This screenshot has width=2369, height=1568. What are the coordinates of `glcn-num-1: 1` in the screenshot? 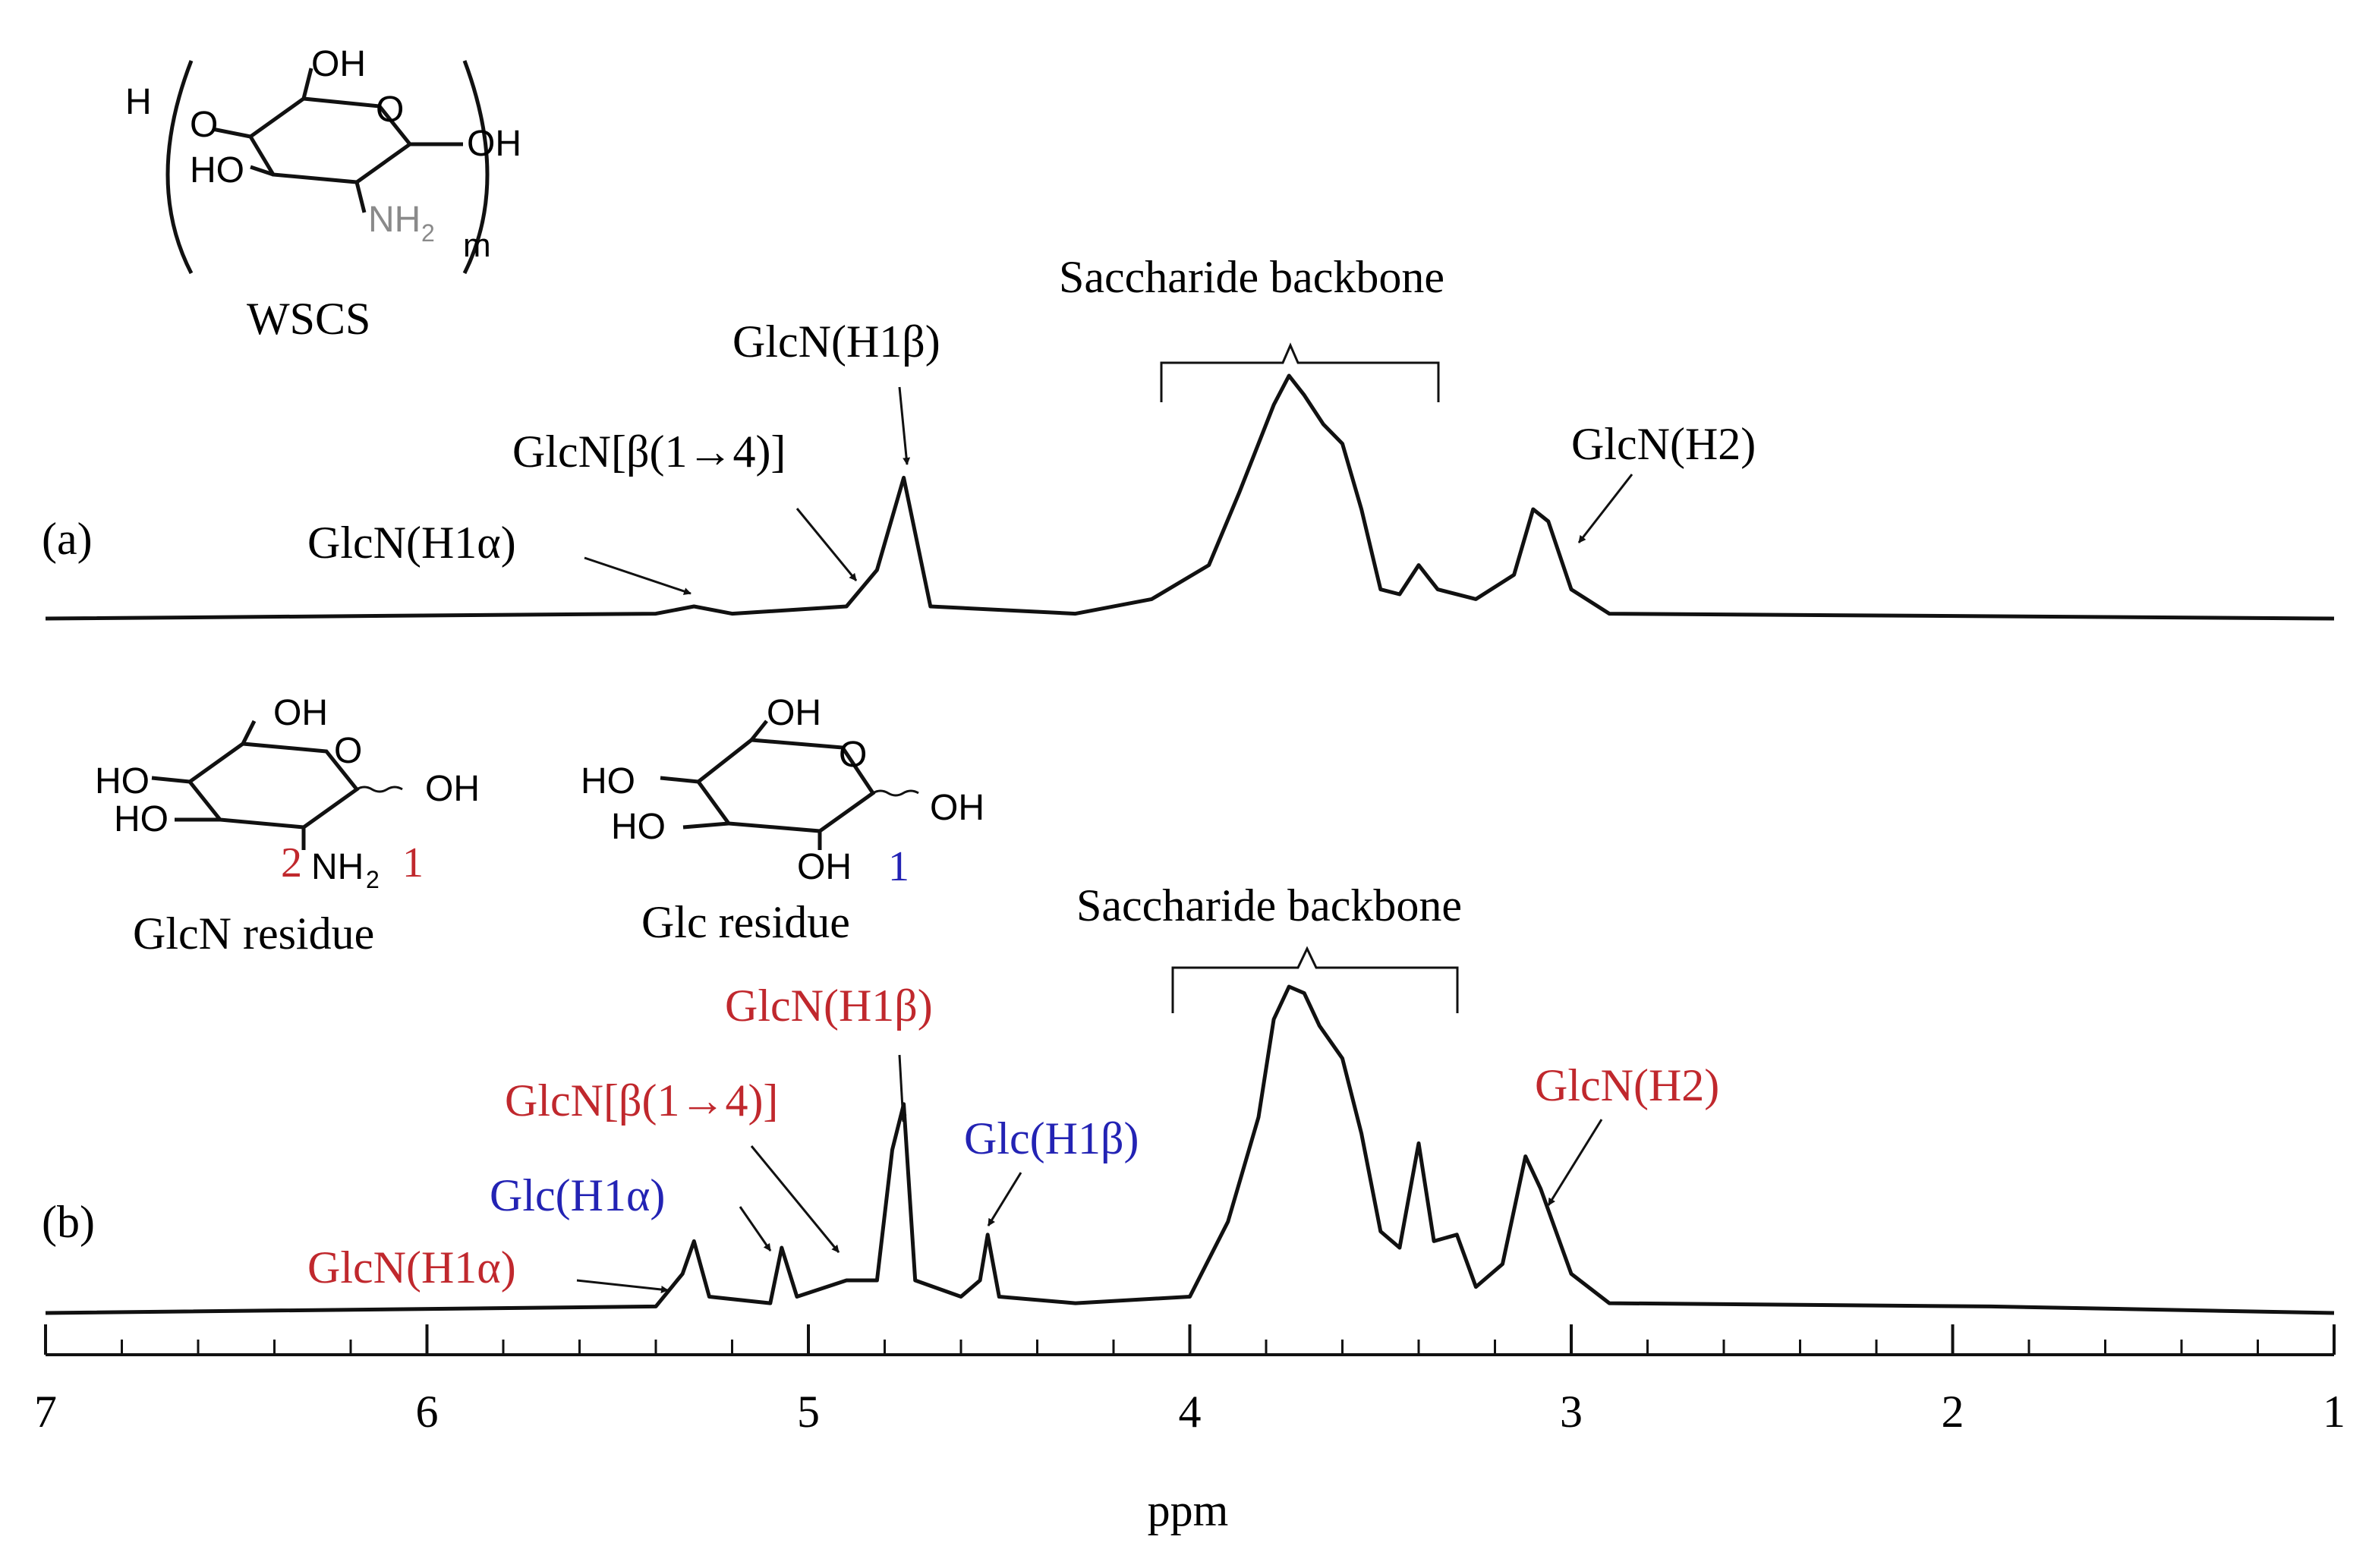 It's located at (413, 862).